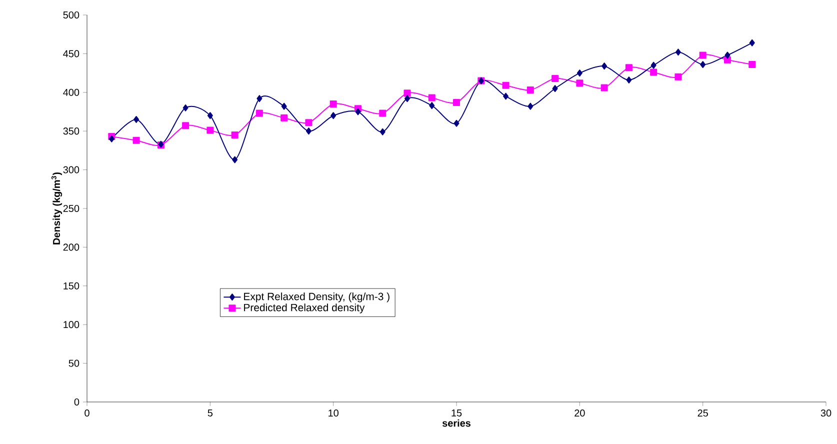  Describe the element at coordinates (304, 309) in the screenshot. I see `legend-label: Predicted Relaxed density` at that location.